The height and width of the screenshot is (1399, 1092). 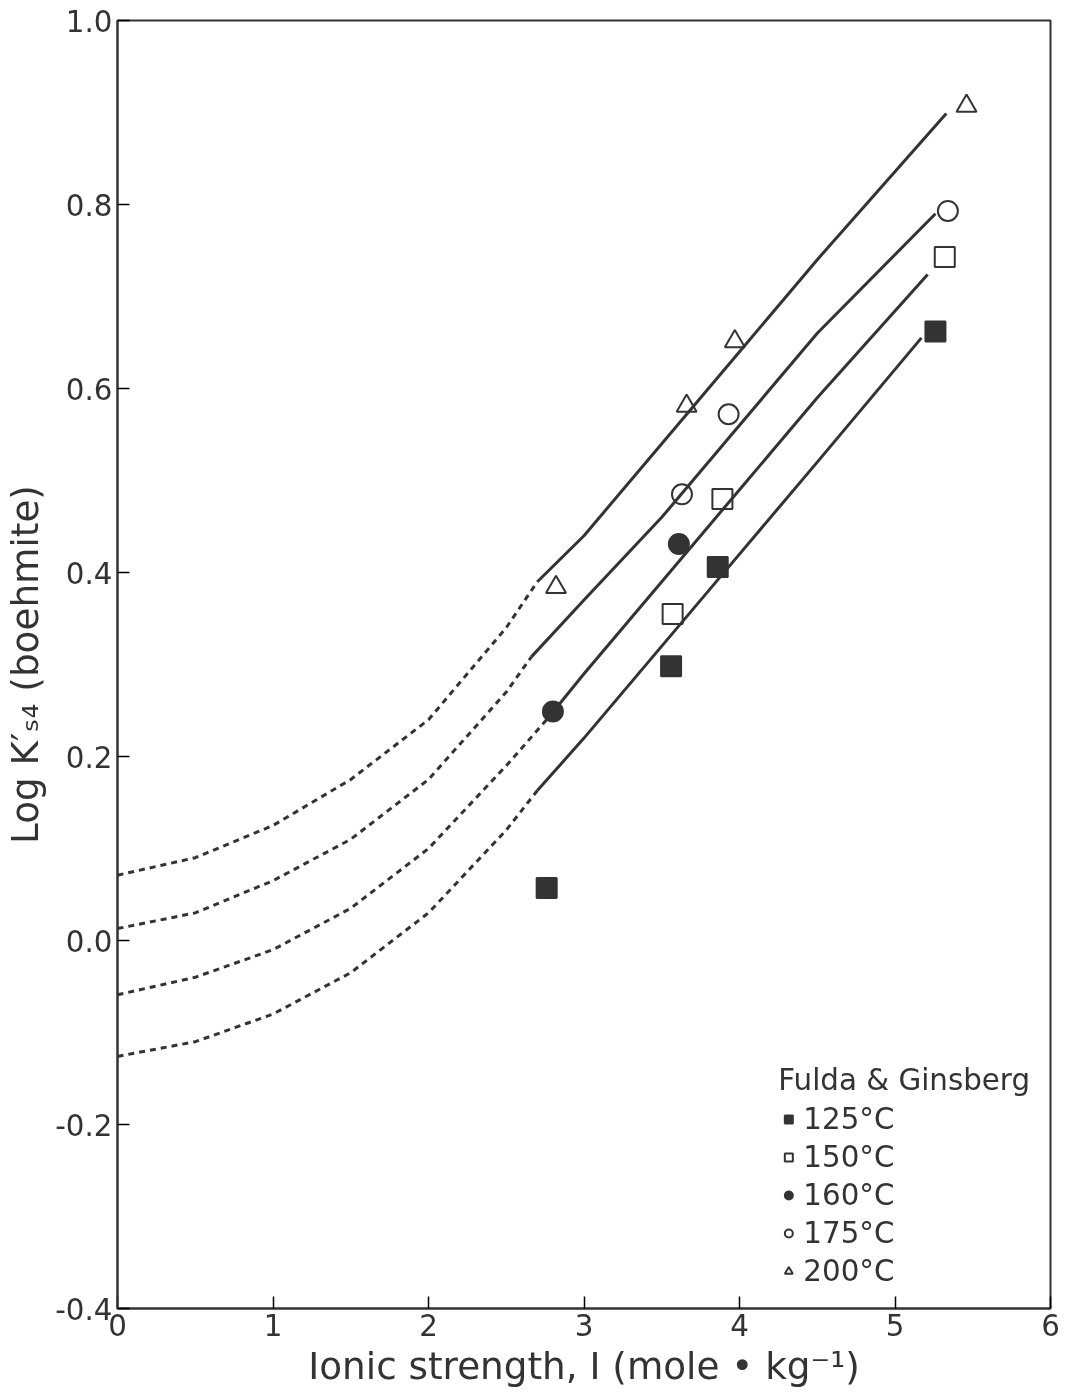 What do you see at coordinates (89, 757) in the screenshot?
I see `y-tick-label: 0.2` at bounding box center [89, 757].